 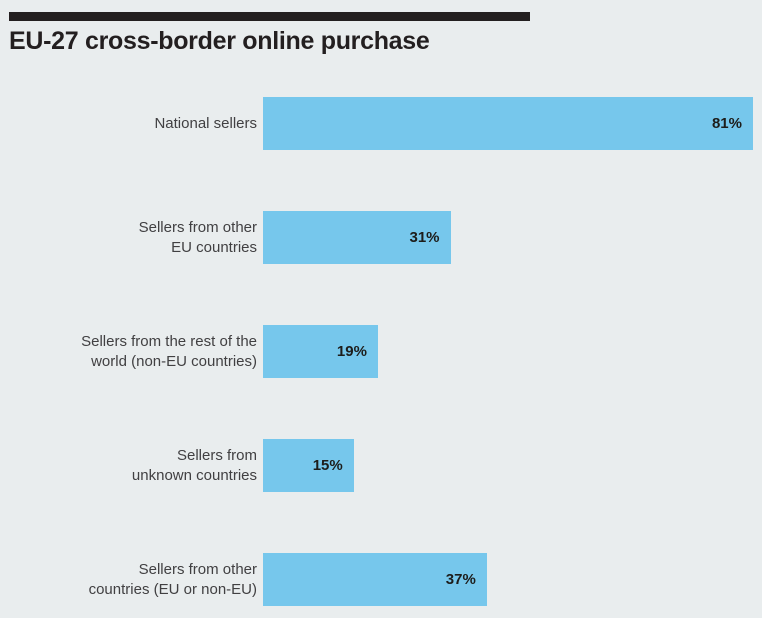 I want to click on category-label: Sellers from unknown countries, so click(x=194, y=465).